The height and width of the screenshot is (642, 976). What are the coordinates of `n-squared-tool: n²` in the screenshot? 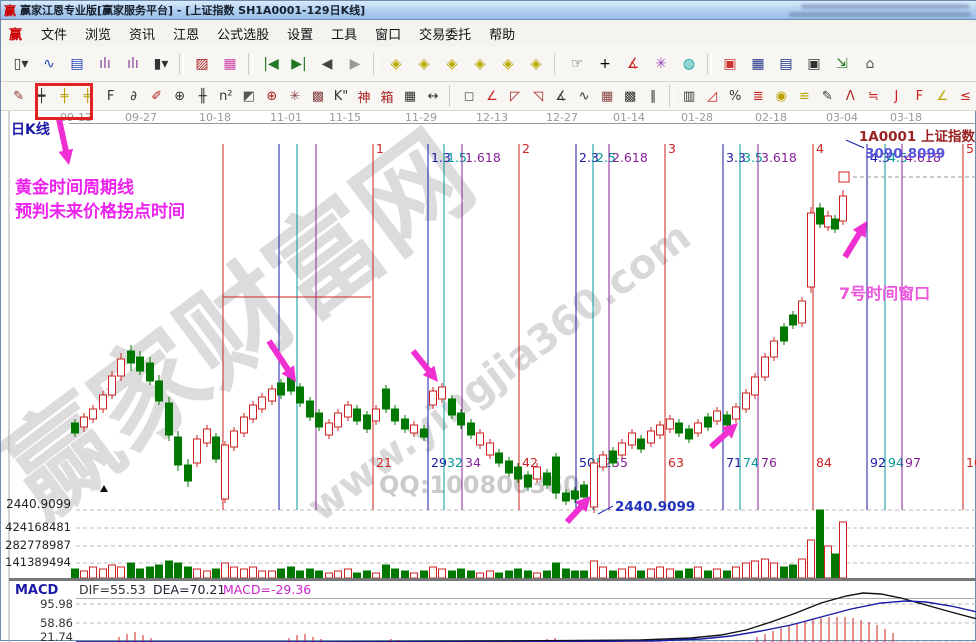 It's located at (226, 96).